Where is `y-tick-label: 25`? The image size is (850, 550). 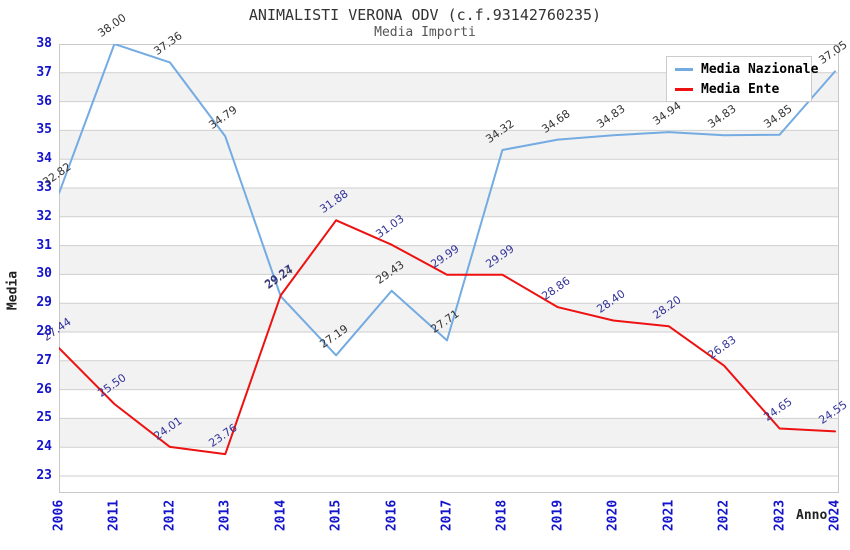
y-tick-label: 25 is located at coordinates (44, 418).